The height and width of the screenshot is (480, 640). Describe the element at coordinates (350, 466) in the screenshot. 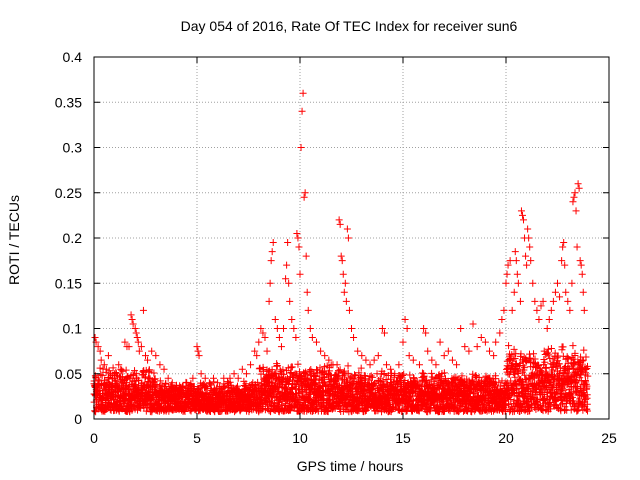

I see `x-axis-label: GPS time / hours` at that location.